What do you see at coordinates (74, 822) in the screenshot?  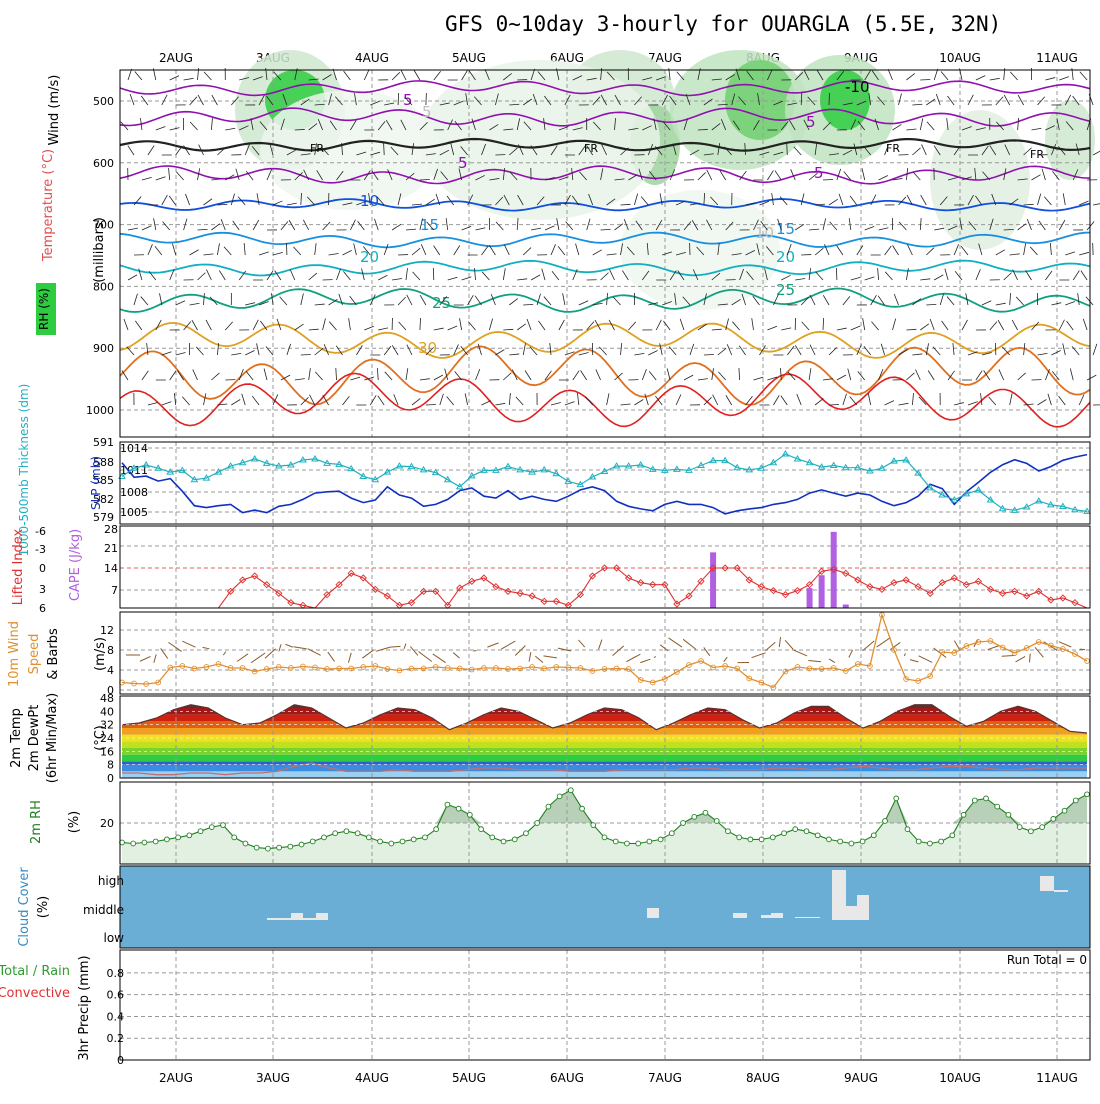 I see `rh2m-units: (%)` at bounding box center [74, 822].